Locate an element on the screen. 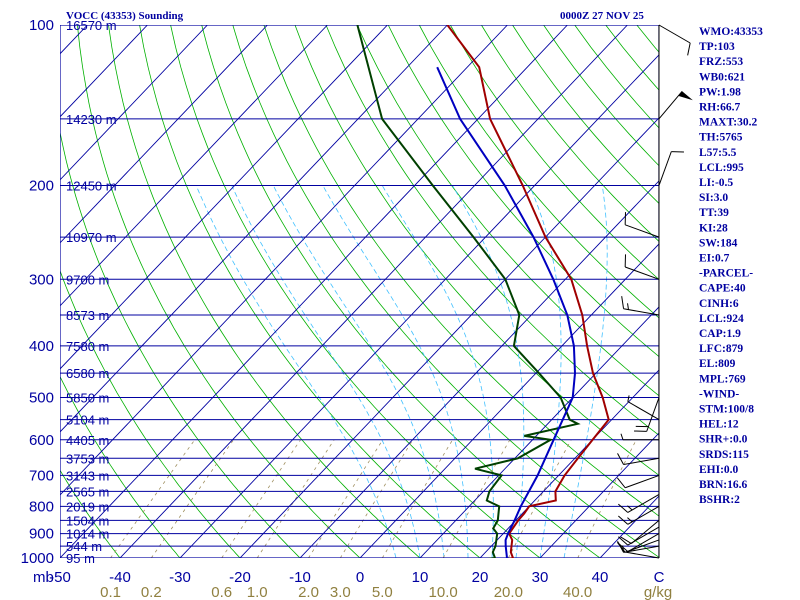 The image size is (800, 600). index-line: SW:184 is located at coordinates (718, 243).